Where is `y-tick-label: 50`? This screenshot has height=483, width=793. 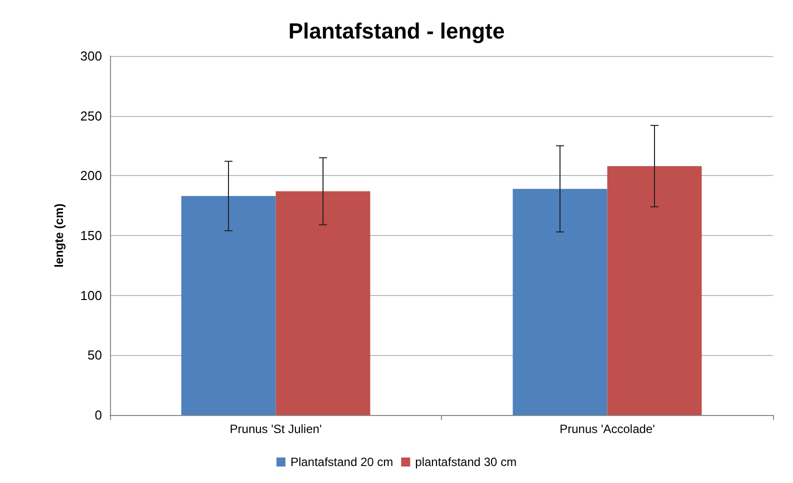 y-tick-label: 50 is located at coordinates (95, 355).